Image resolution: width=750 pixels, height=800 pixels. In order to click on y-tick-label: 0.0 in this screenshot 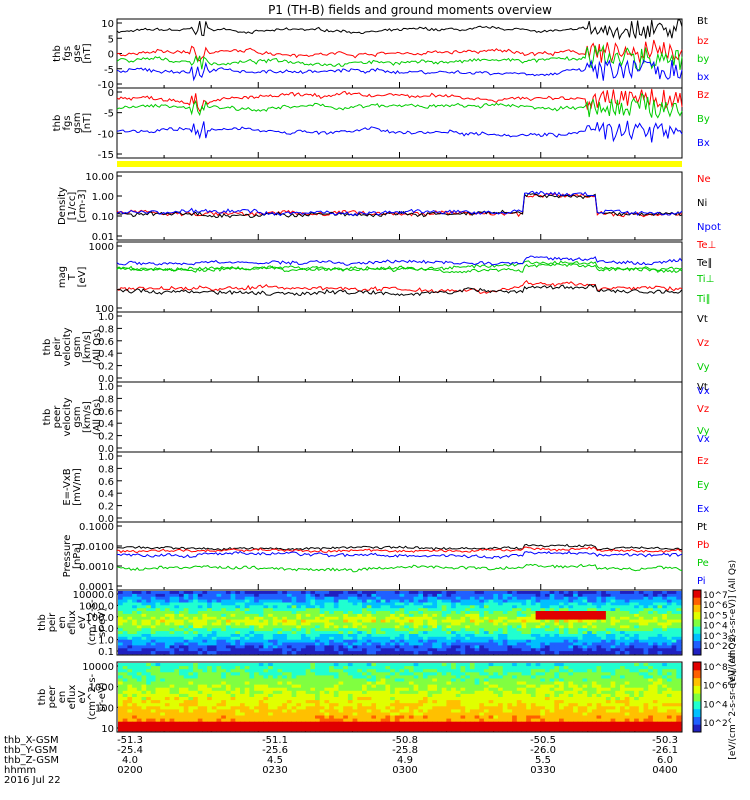, I will do `click(106, 519)`.